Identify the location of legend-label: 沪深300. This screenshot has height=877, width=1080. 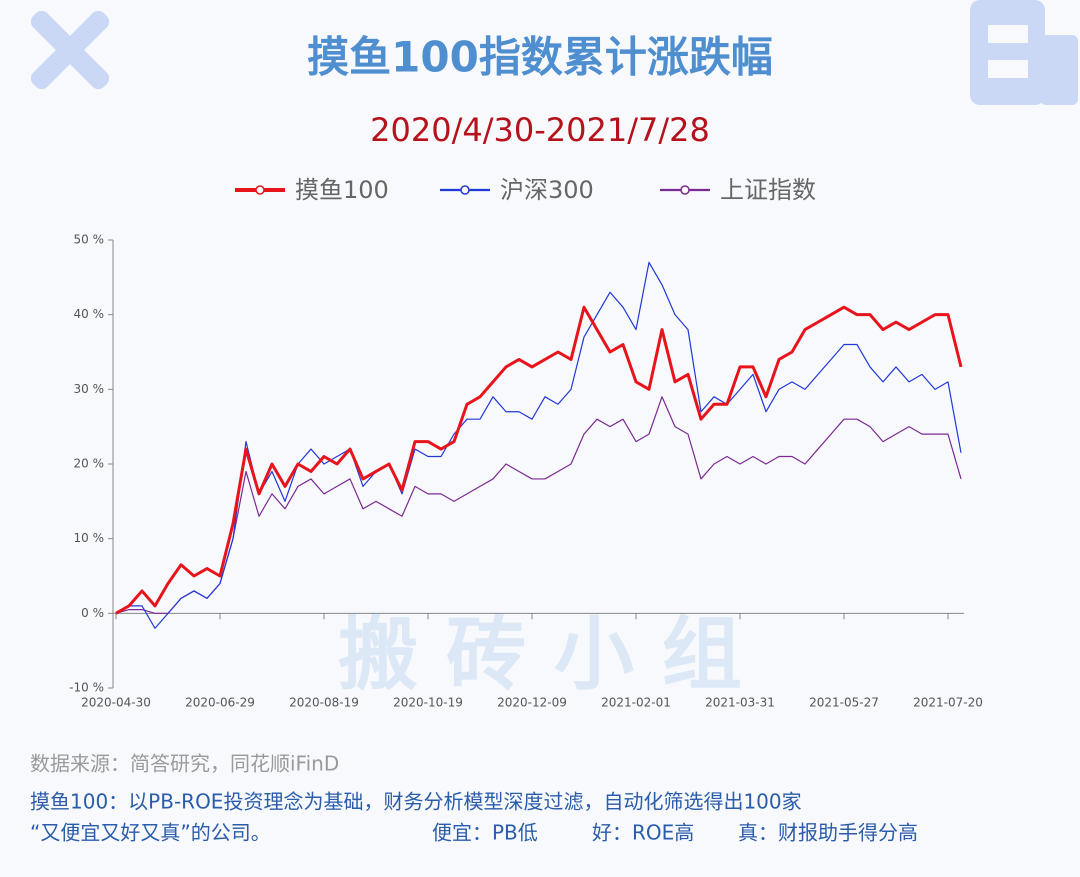
(547, 190).